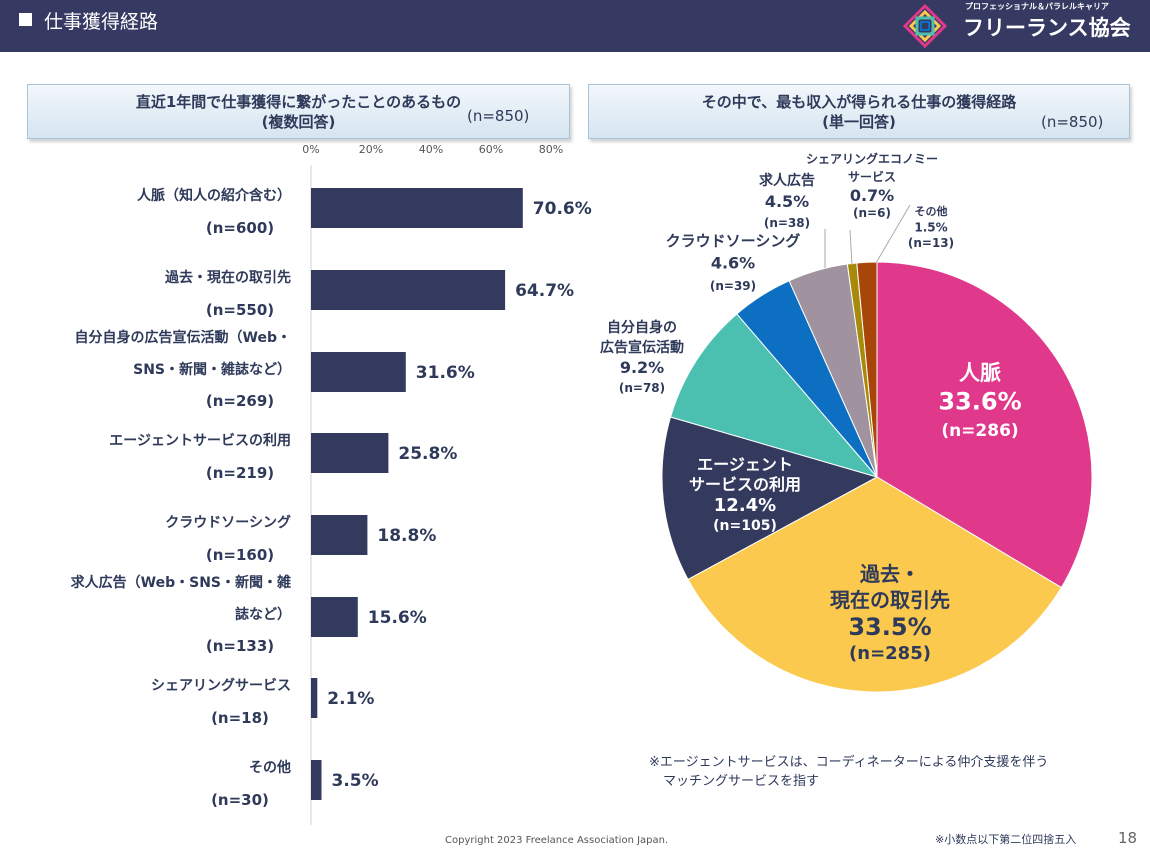 This screenshot has height=858, width=1150. What do you see at coordinates (25, 19) in the screenshot?
I see `title-bullet-icon` at bounding box center [25, 19].